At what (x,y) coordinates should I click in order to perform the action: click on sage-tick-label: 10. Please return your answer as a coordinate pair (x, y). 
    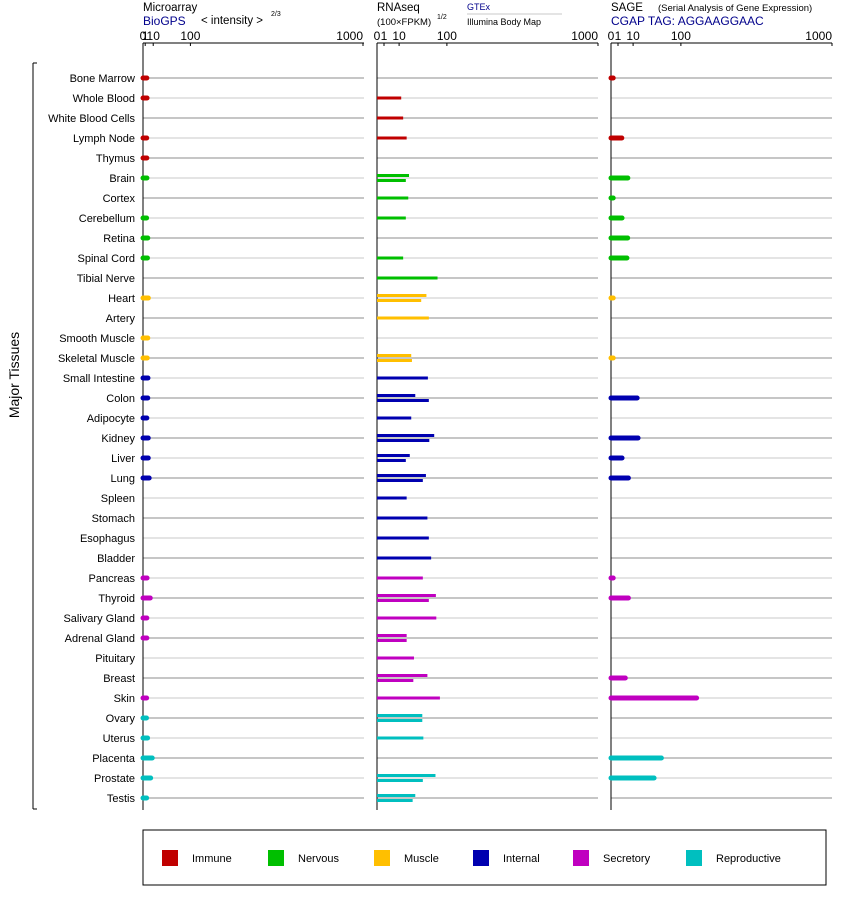
    Looking at the image, I should click on (633, 36).